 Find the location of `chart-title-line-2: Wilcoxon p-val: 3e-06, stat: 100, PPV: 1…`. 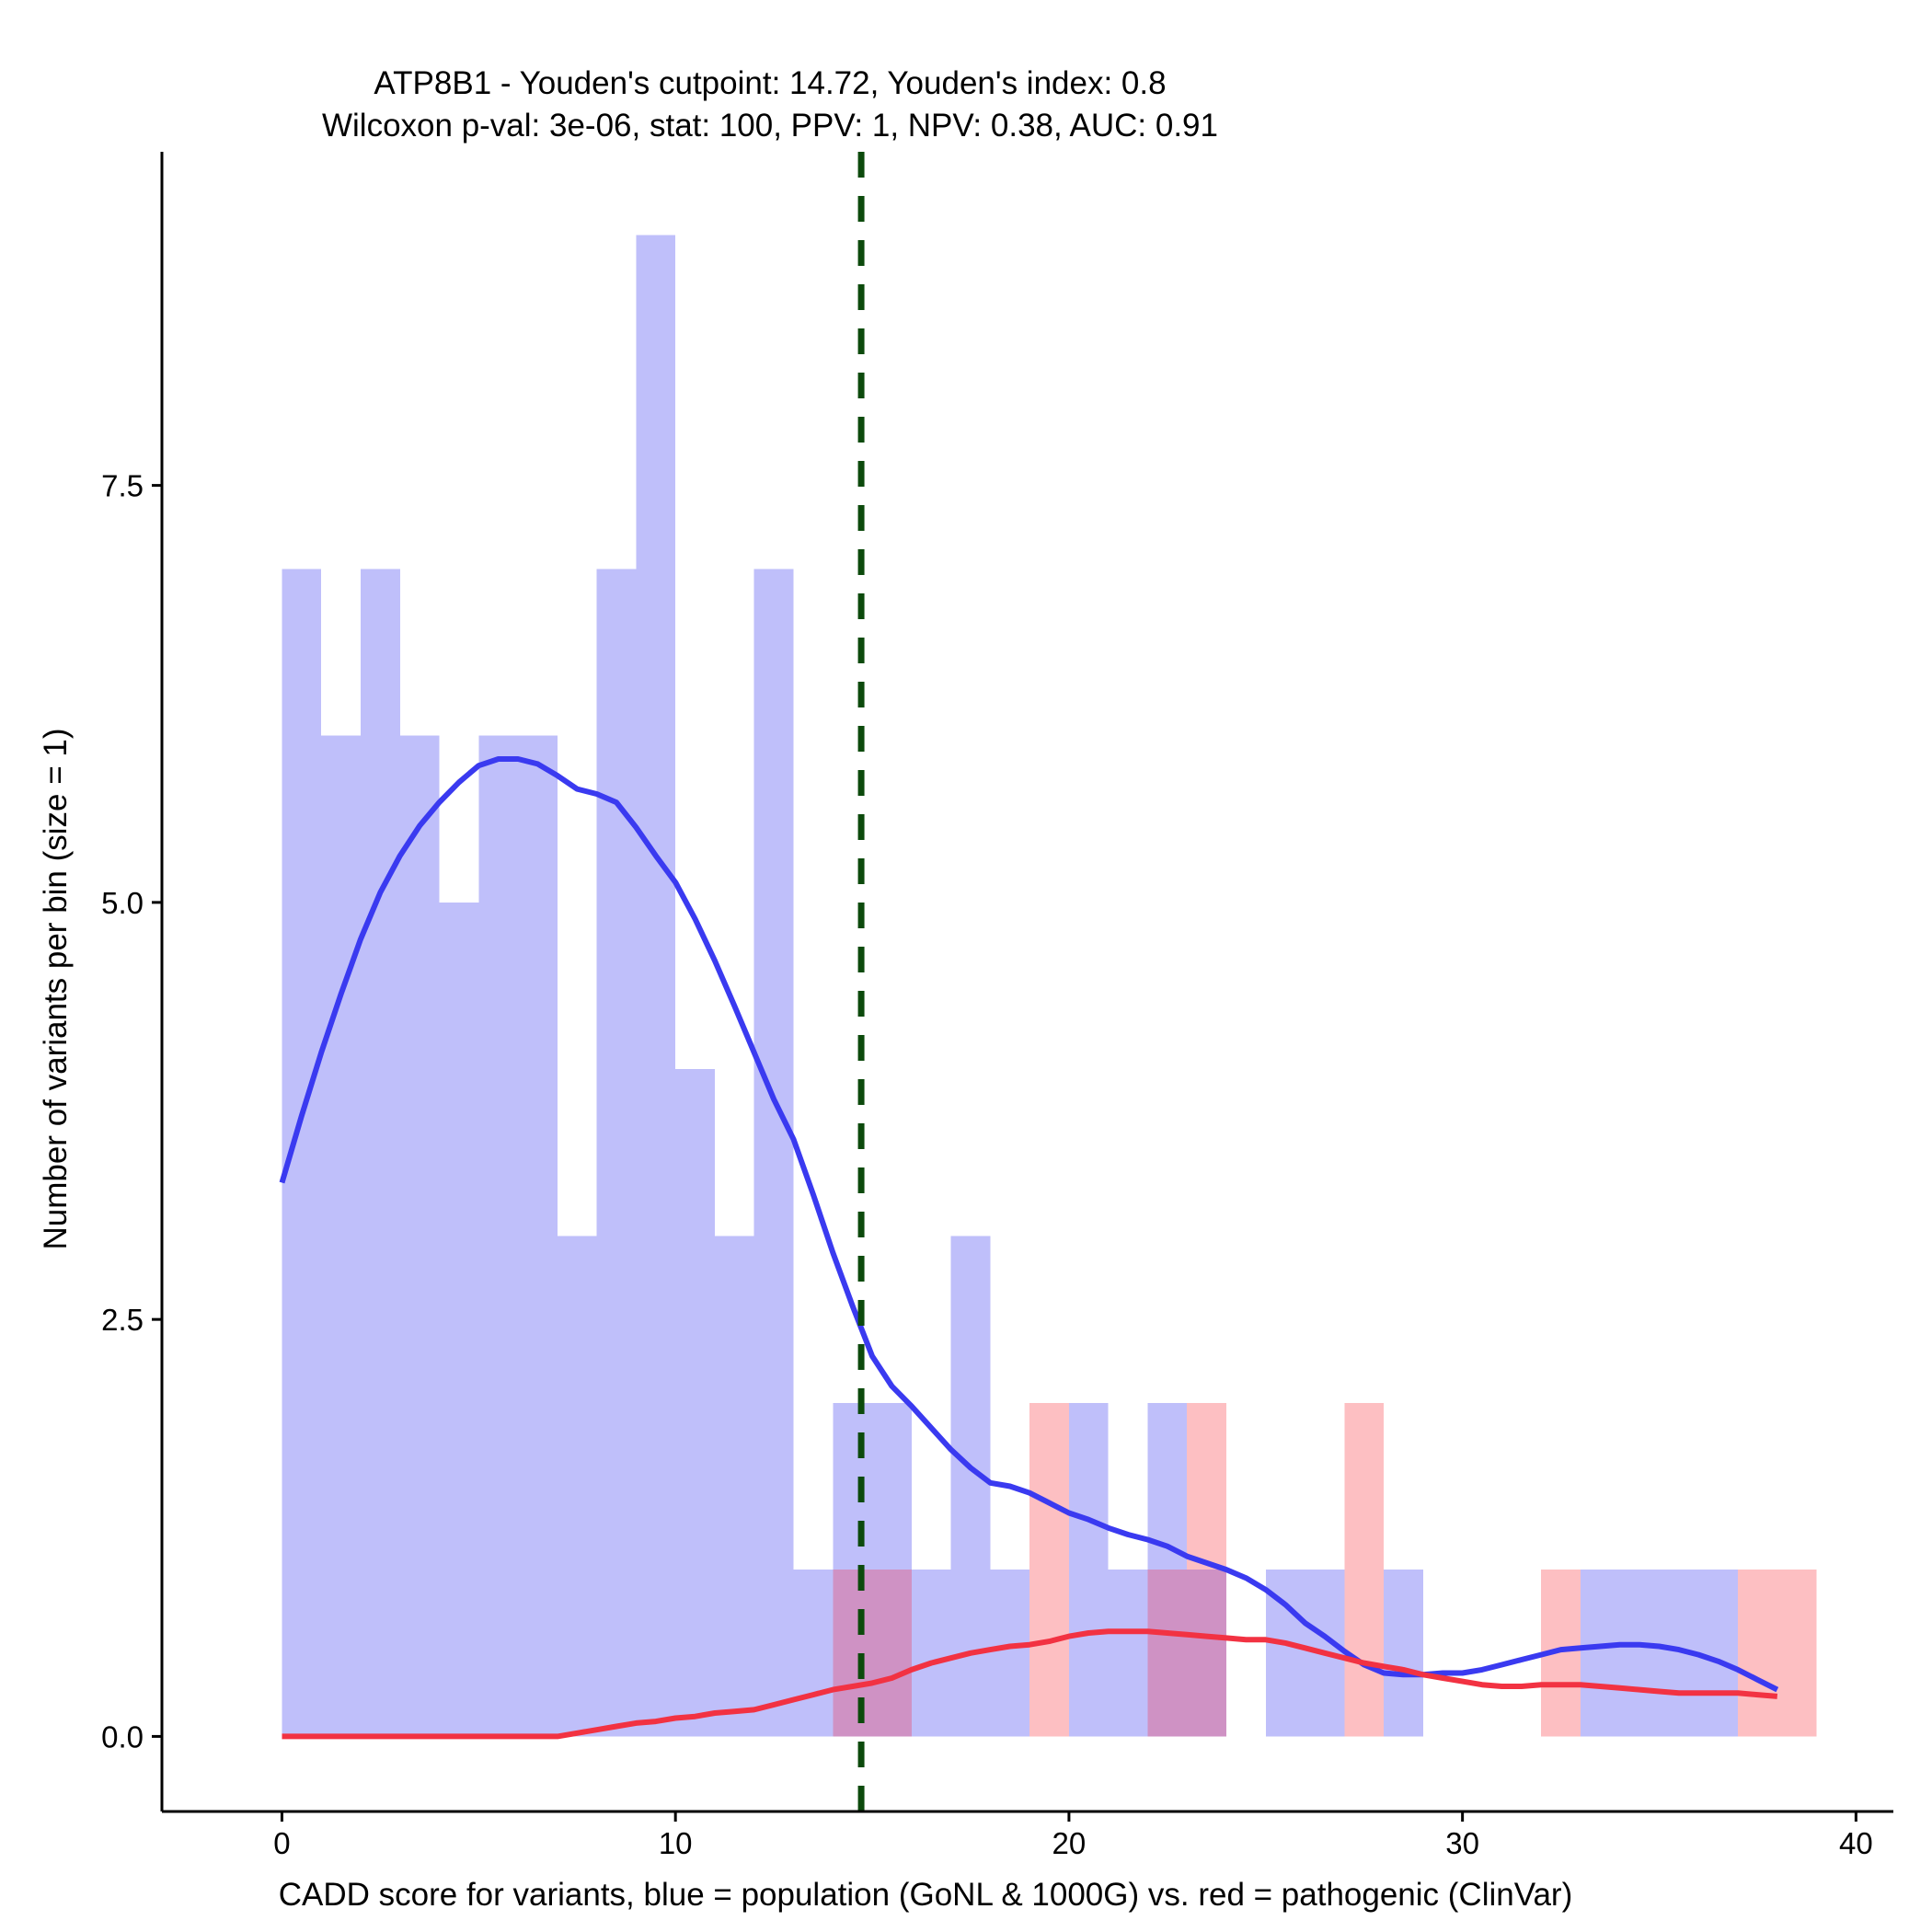

chart-title-line-2: Wilcoxon p-val: 3e-06, stat: 100, PPV: 1… is located at coordinates (770, 126).